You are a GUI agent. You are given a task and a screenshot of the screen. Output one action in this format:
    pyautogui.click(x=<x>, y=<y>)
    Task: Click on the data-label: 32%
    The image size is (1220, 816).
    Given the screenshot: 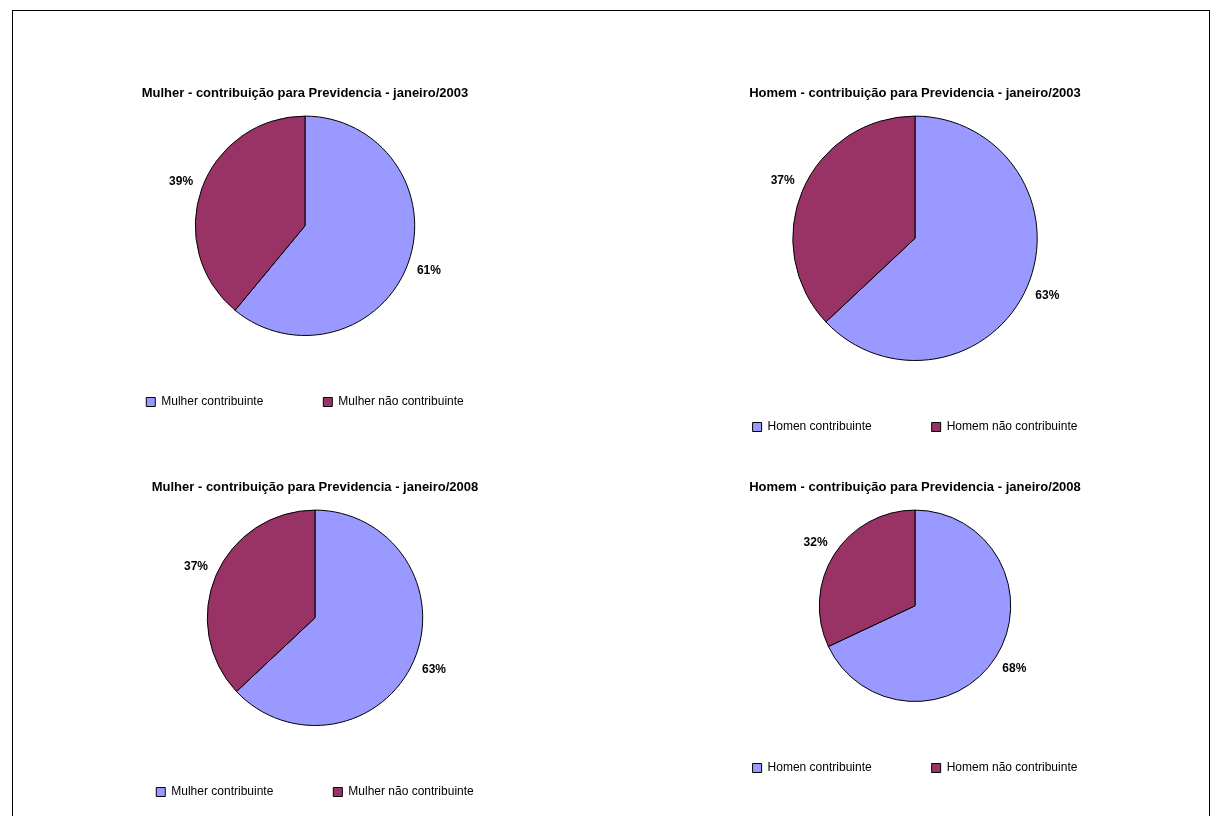 What is the action you would take?
    pyautogui.click(x=815, y=542)
    